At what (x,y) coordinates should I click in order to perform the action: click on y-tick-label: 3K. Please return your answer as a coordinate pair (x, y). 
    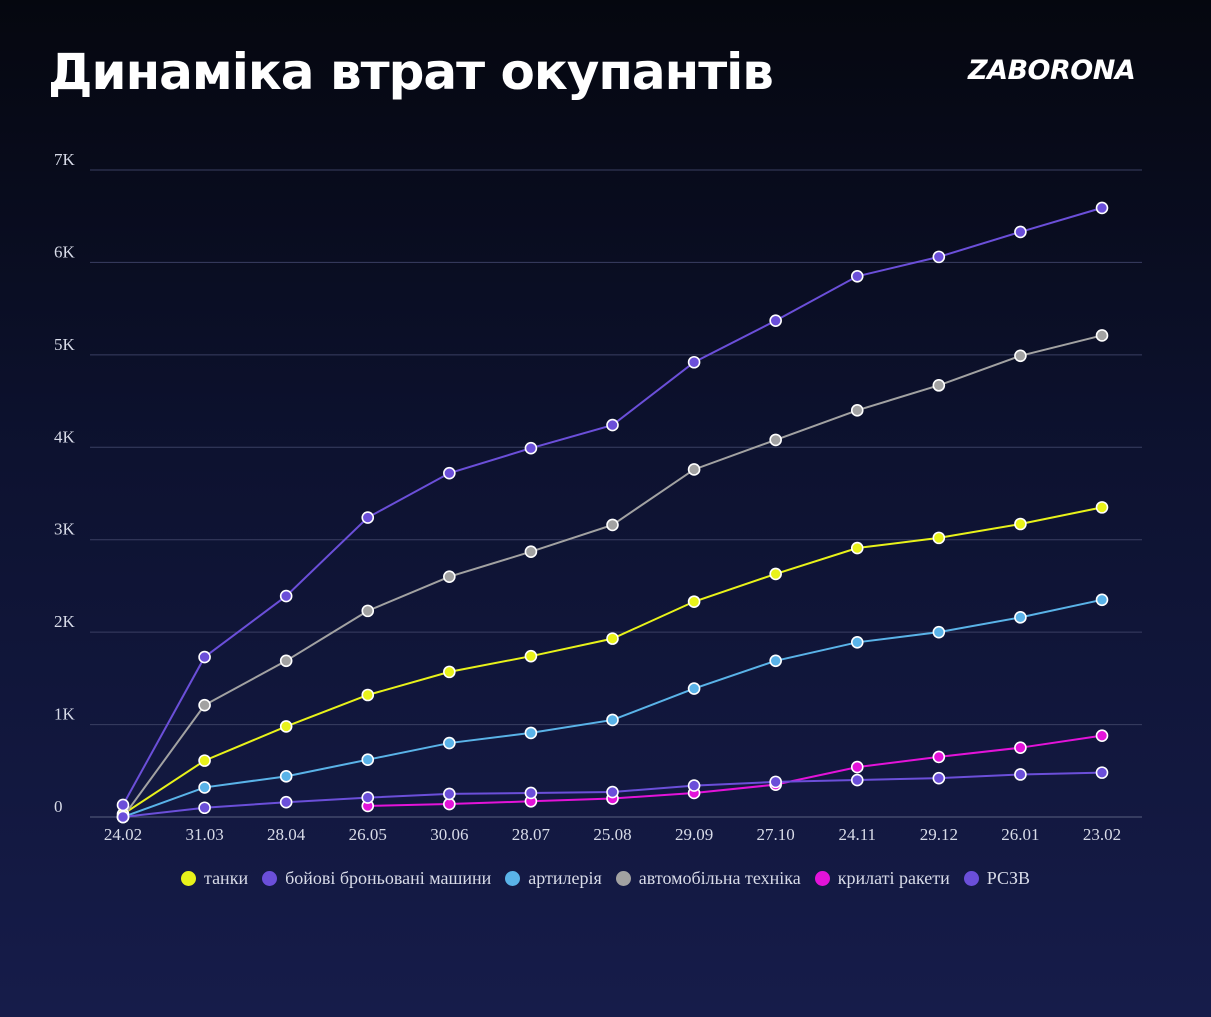
    Looking at the image, I should click on (65, 529).